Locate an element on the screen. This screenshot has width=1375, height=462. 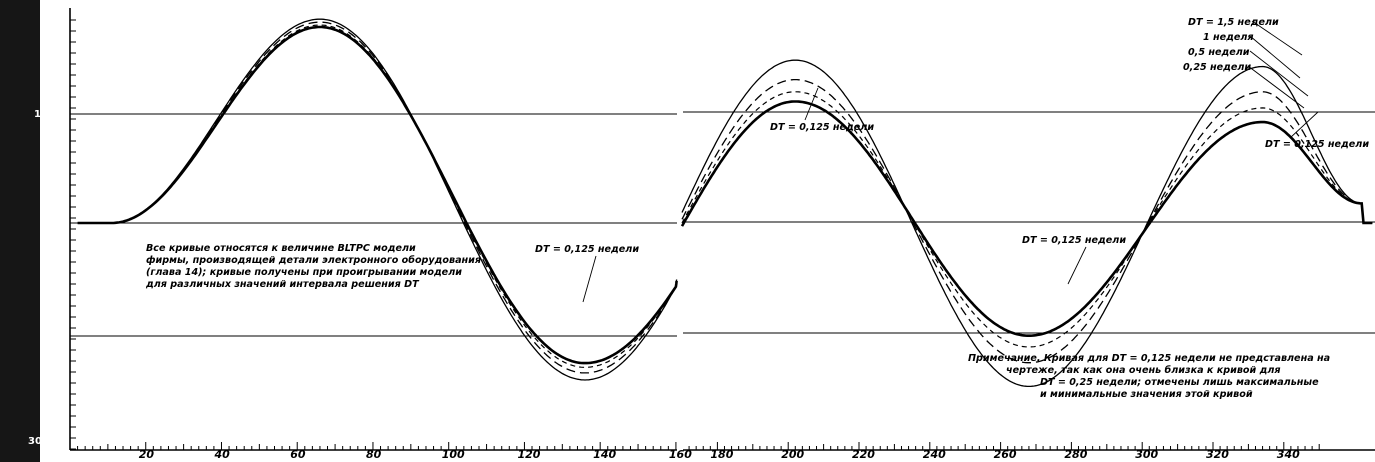
x-tick-label-340: 340 is located at coordinates (1288, 454).